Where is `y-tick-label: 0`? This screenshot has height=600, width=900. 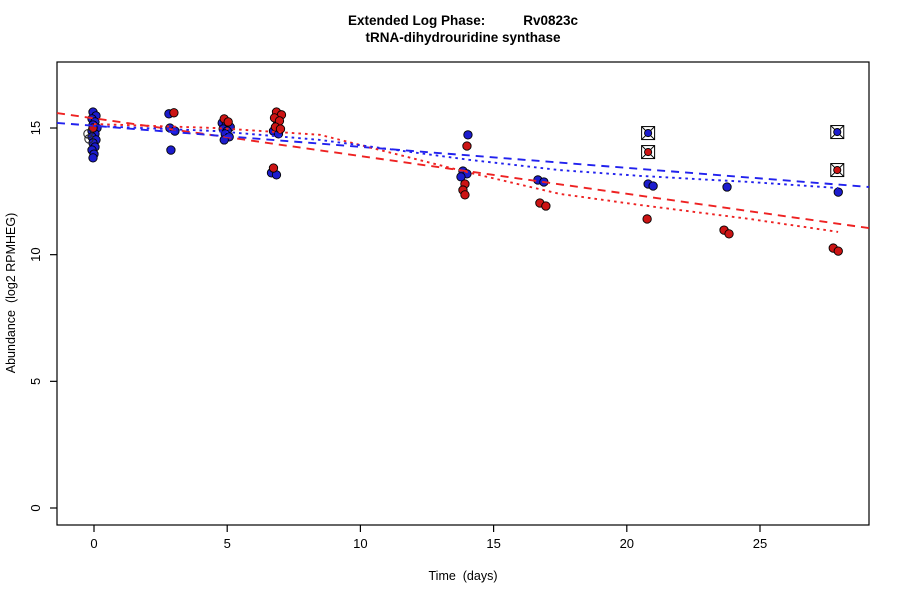
y-tick-label: 0 is located at coordinates (35, 507).